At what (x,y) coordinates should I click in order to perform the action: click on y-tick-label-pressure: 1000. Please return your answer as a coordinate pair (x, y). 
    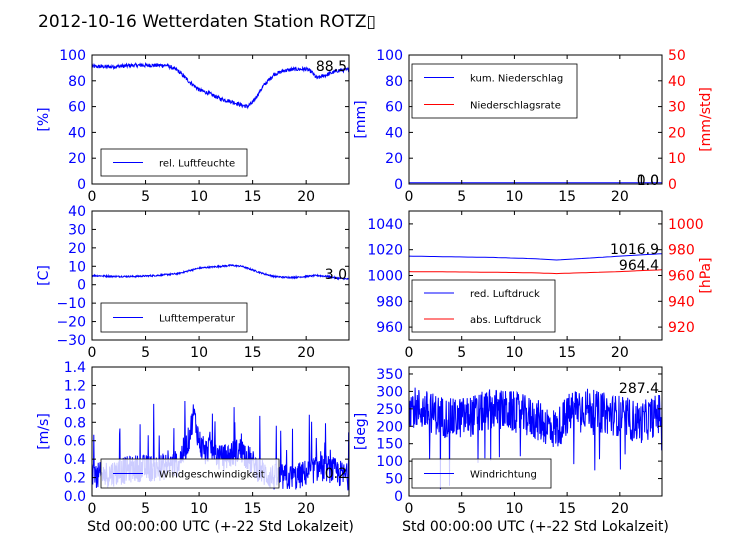
    Looking at the image, I should click on (385, 277).